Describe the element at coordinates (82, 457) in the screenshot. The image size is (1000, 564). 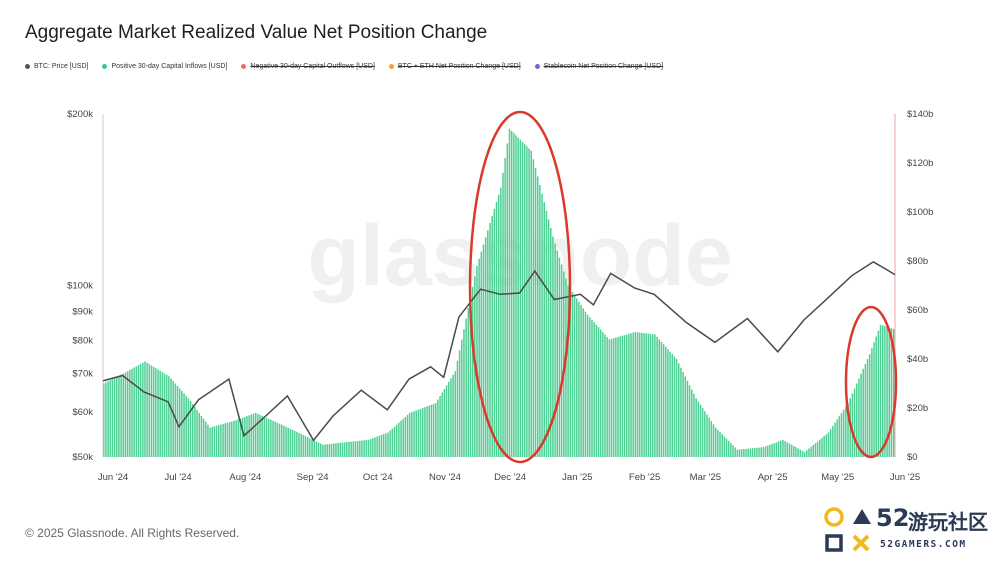
I see `left-tick-label: $50k` at that location.